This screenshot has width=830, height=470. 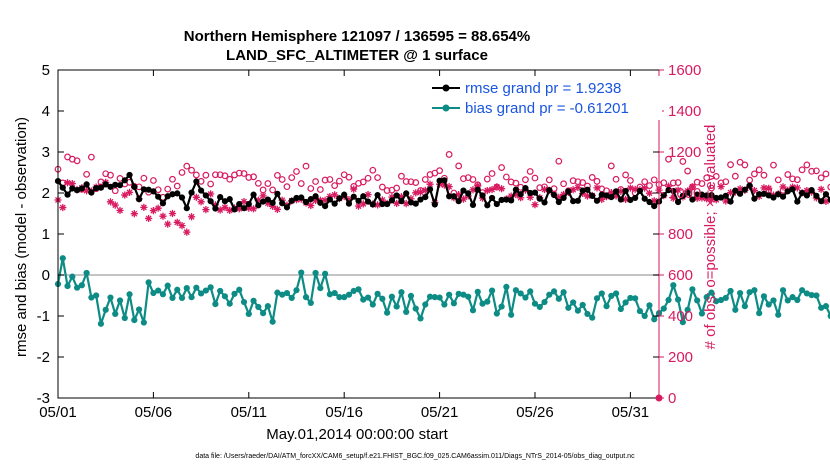 I want to click on y-right-tick-label: 800, so click(x=680, y=234).